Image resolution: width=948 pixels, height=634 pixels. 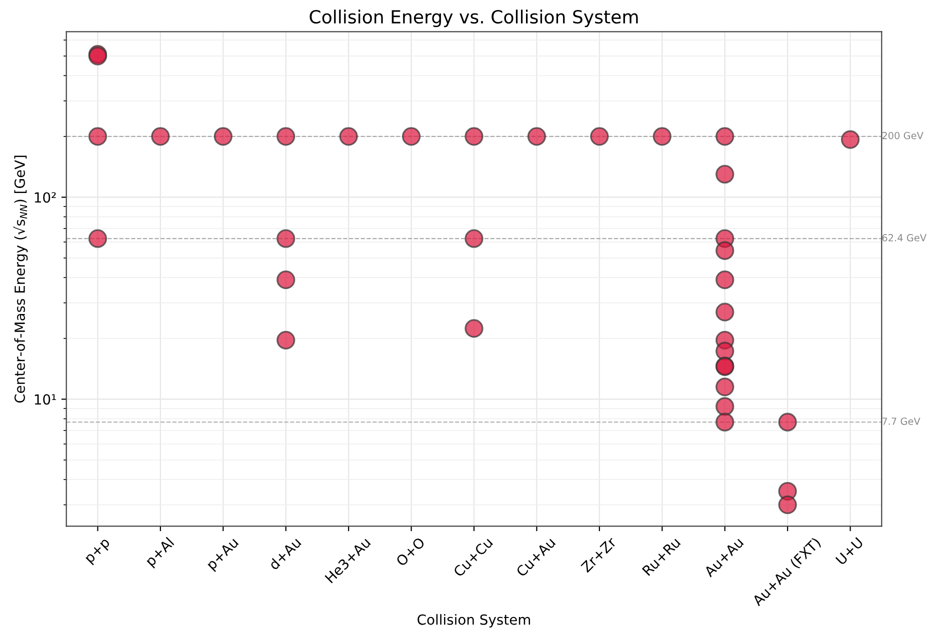 I want to click on x-axis-title: Collision System, so click(x=474, y=621).